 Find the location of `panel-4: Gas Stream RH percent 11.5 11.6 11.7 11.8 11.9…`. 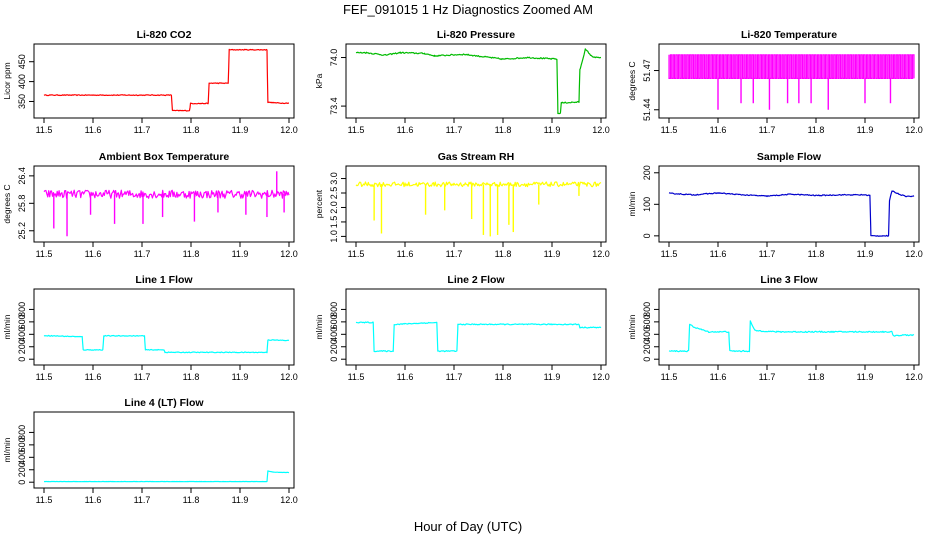

panel-4: Gas Stream RH percent 11.5 11.6 11.7 11.8 11.9… is located at coordinates (462, 205).